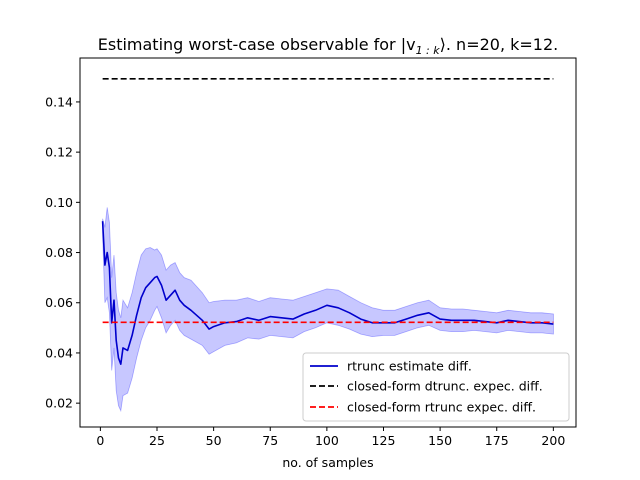  What do you see at coordinates (59, 152) in the screenshot?
I see `y-tick-label: 0.12` at bounding box center [59, 152].